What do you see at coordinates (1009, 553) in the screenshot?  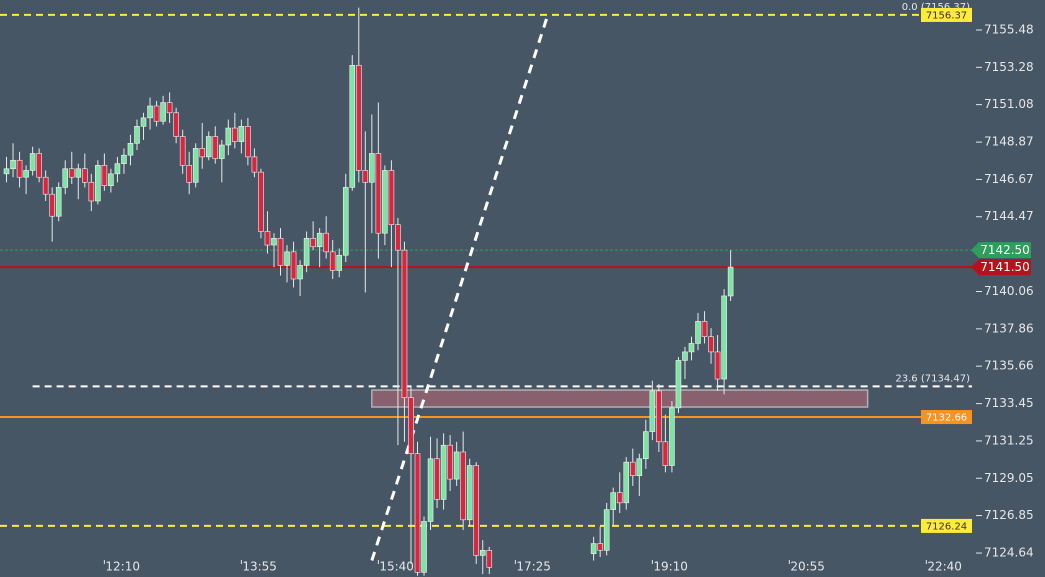 I see `y-tick-label: 7124.64` at bounding box center [1009, 553].